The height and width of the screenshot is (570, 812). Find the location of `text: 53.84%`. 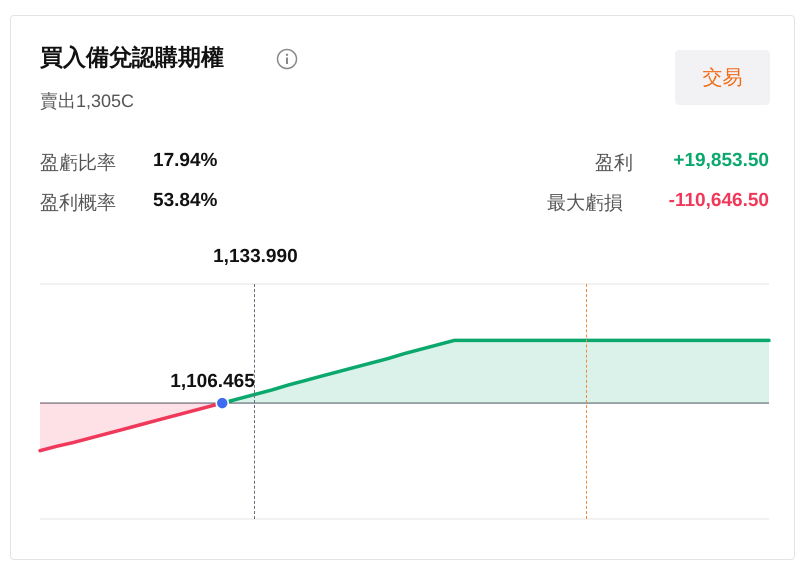

text: 53.84% is located at coordinates (185, 201).